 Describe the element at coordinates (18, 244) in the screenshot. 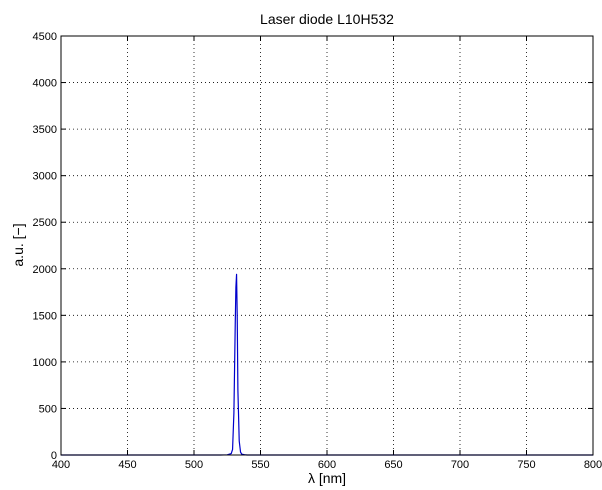

I see `y-axis-label: a.u. [−]` at that location.